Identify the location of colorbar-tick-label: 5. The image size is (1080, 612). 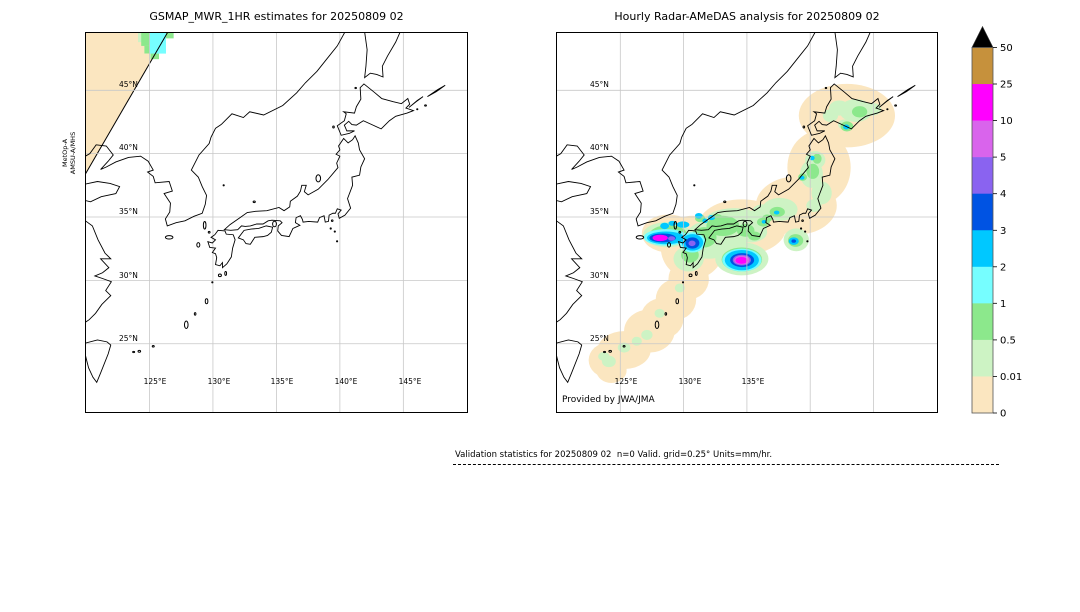
(1003, 158).